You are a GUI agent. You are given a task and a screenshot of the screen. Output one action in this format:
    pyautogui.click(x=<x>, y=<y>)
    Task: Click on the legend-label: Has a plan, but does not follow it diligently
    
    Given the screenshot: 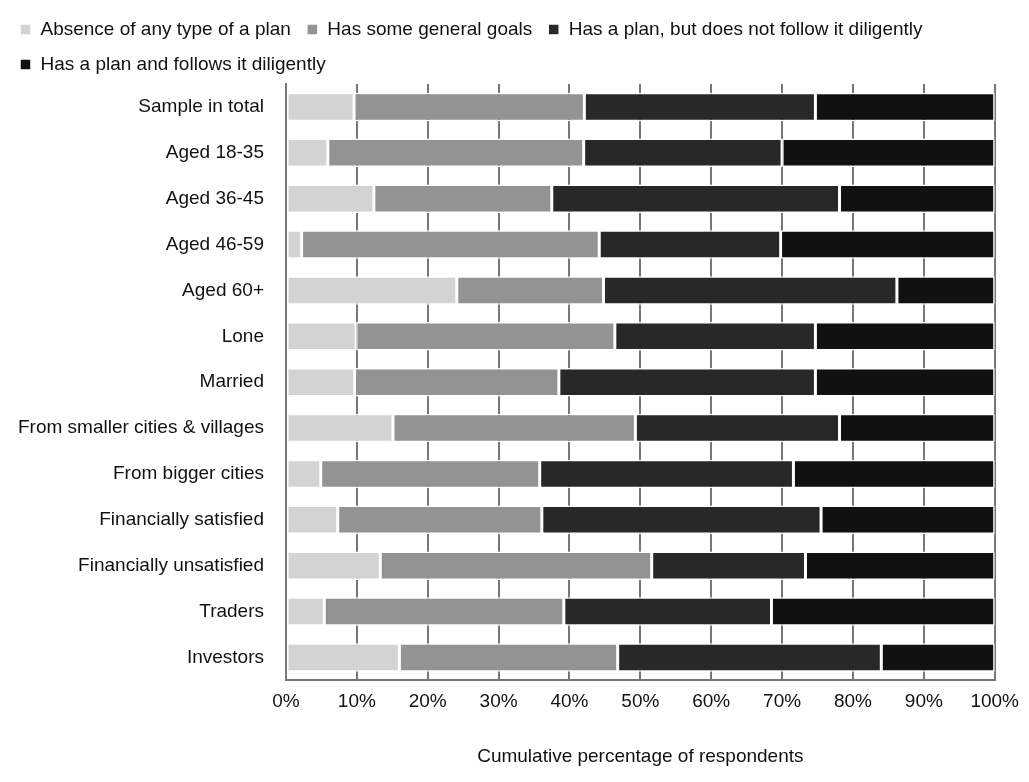 What is the action you would take?
    pyautogui.click(x=746, y=28)
    